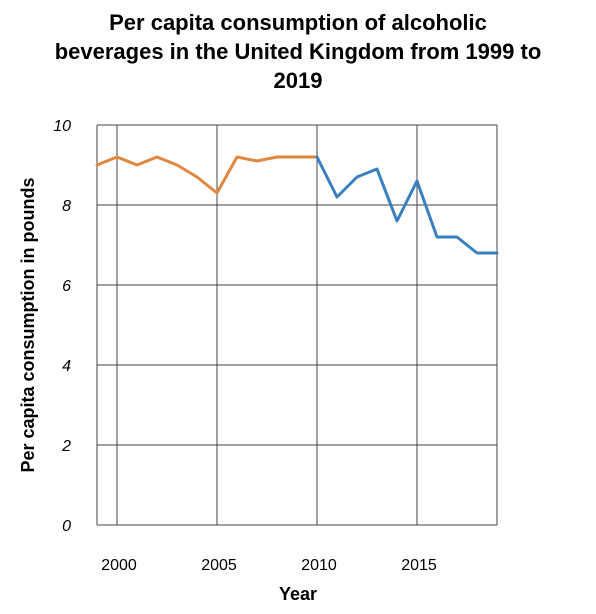  Describe the element at coordinates (319, 565) in the screenshot. I see `x-tick-label: 2010` at that location.